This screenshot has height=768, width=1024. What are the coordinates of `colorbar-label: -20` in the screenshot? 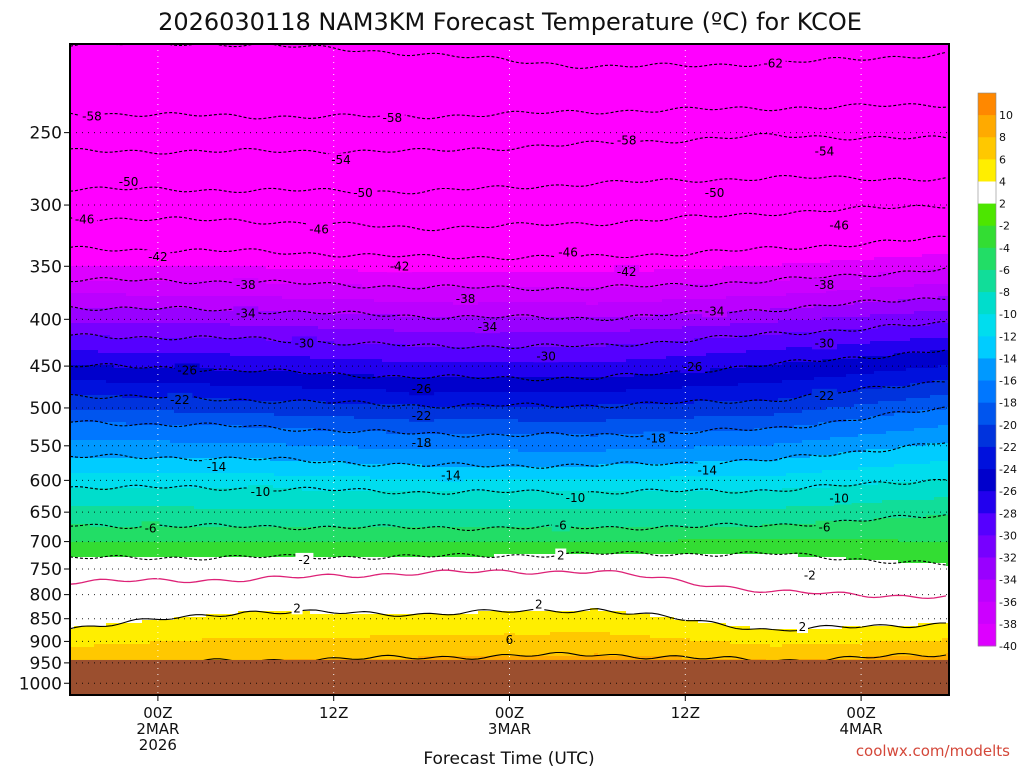 It's located at (1008, 425).